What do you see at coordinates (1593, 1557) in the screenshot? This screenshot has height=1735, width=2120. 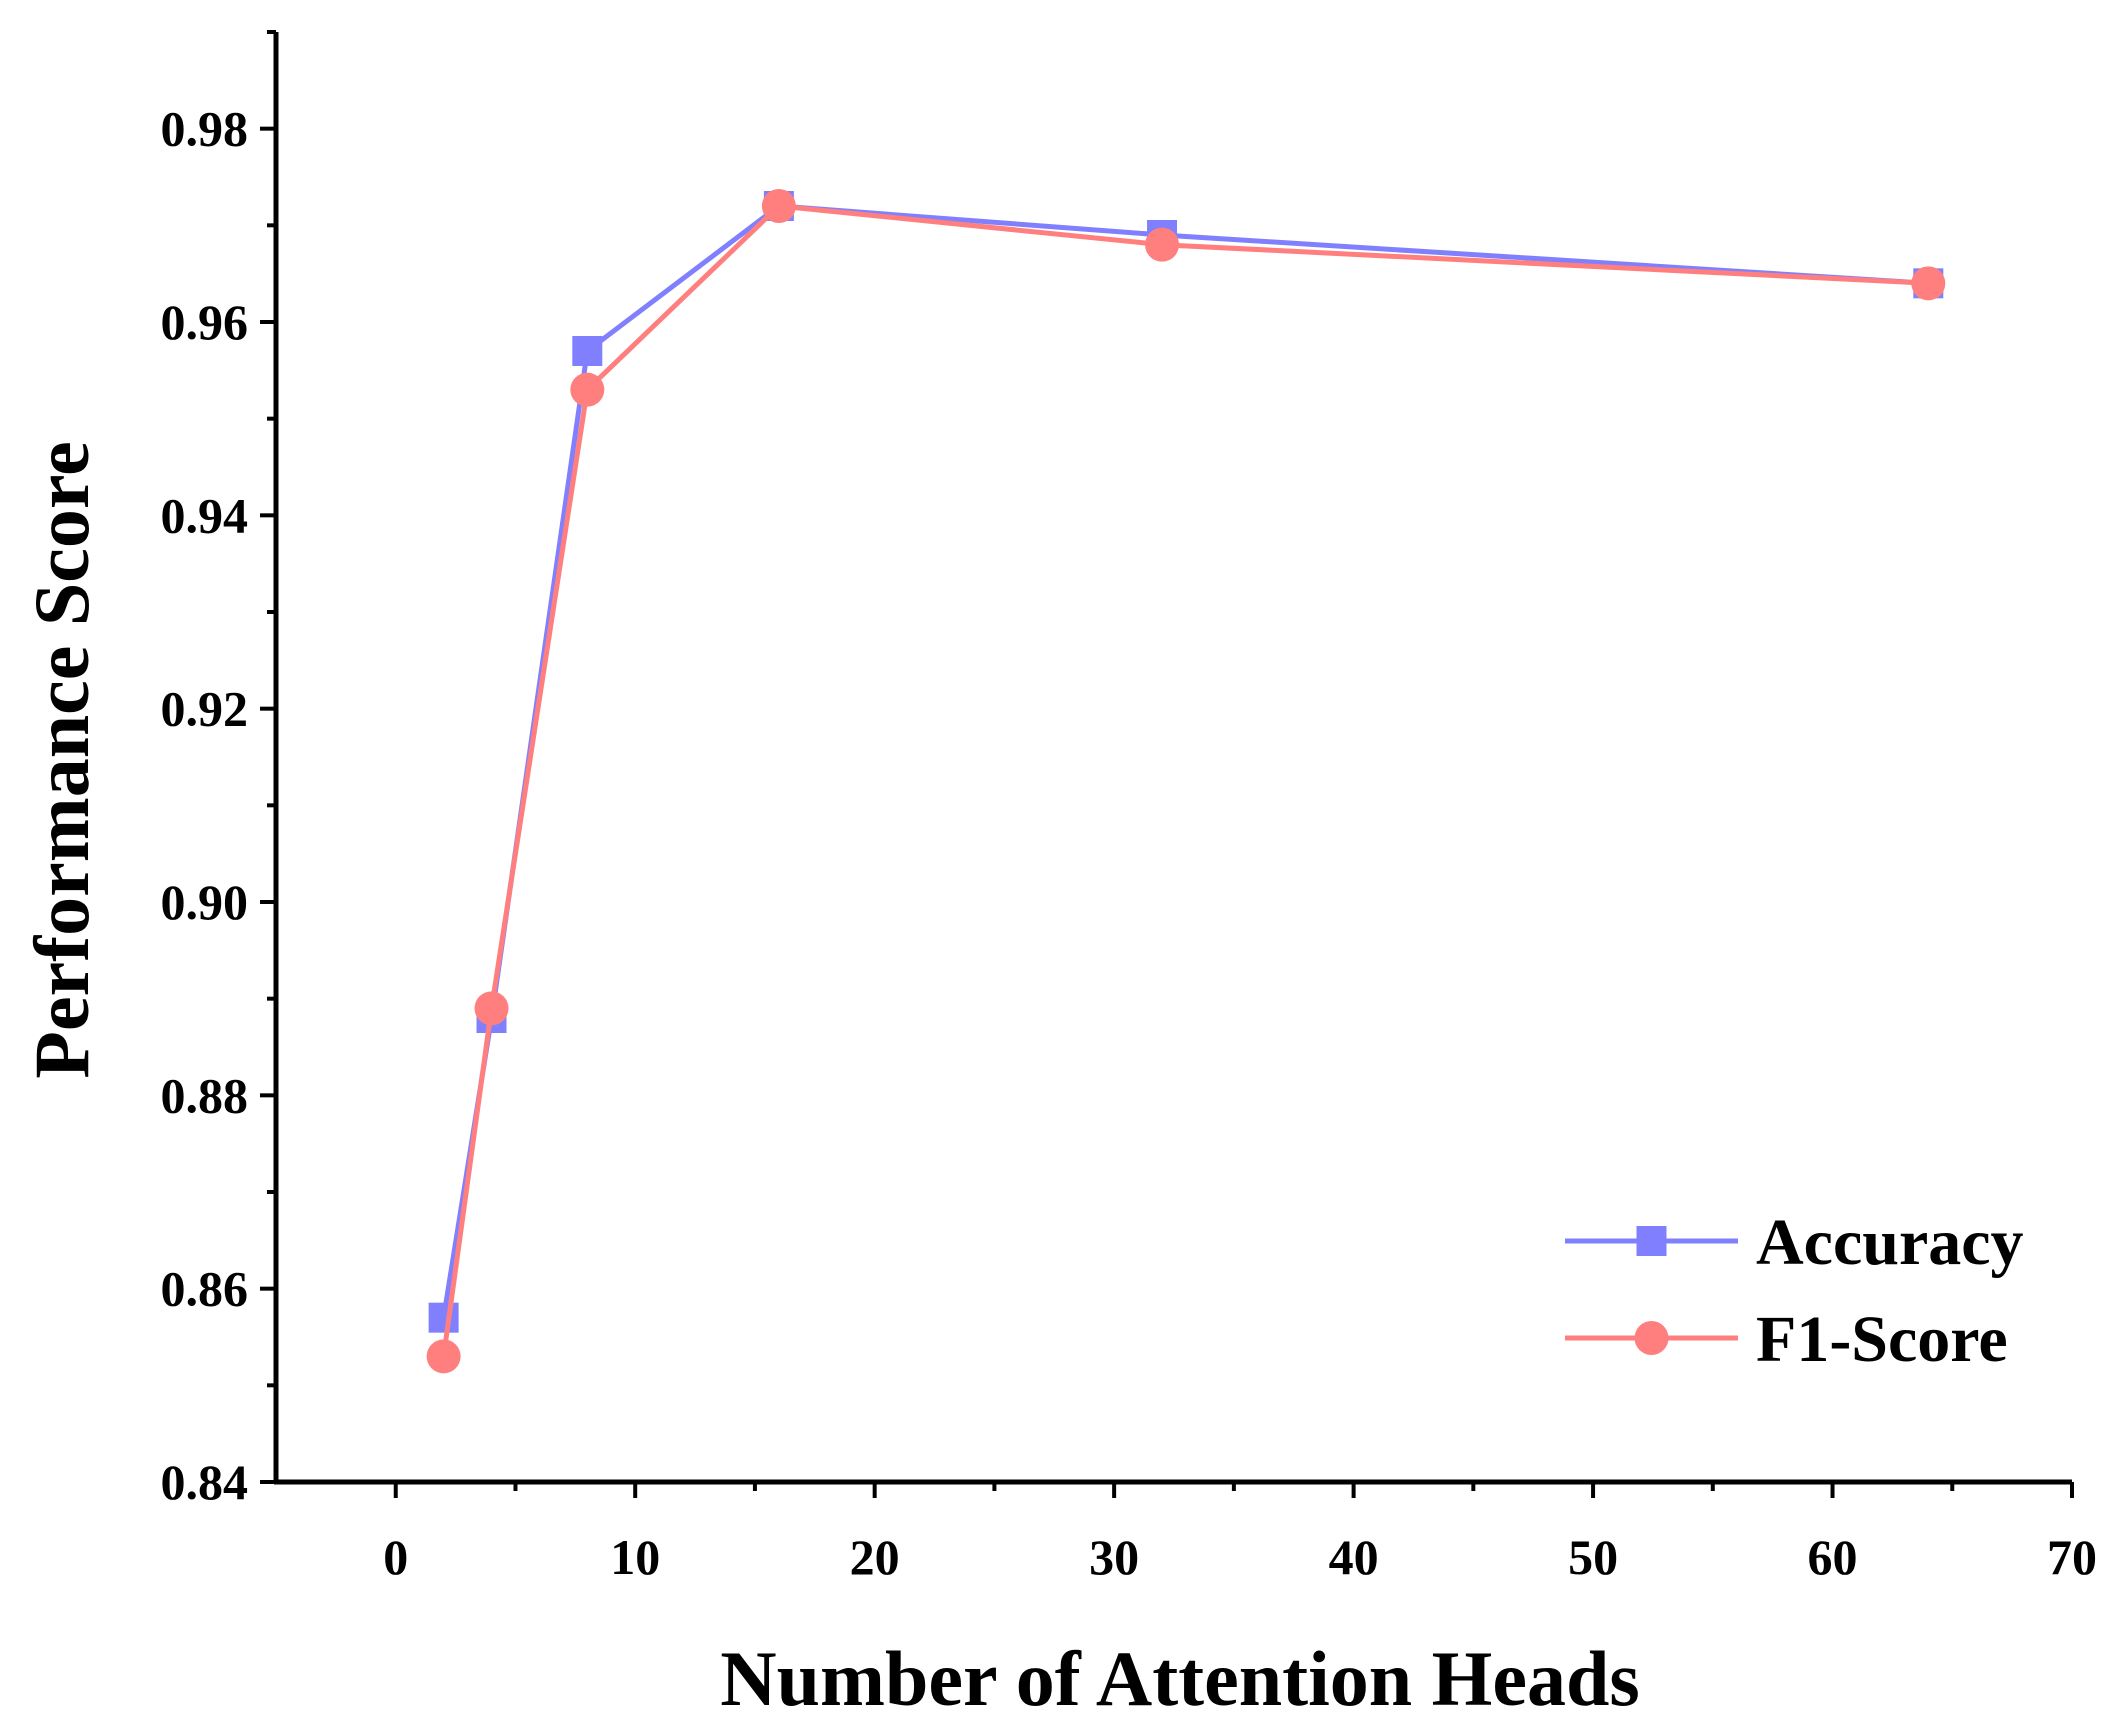 I see `x-tick-label: 50` at bounding box center [1593, 1557].